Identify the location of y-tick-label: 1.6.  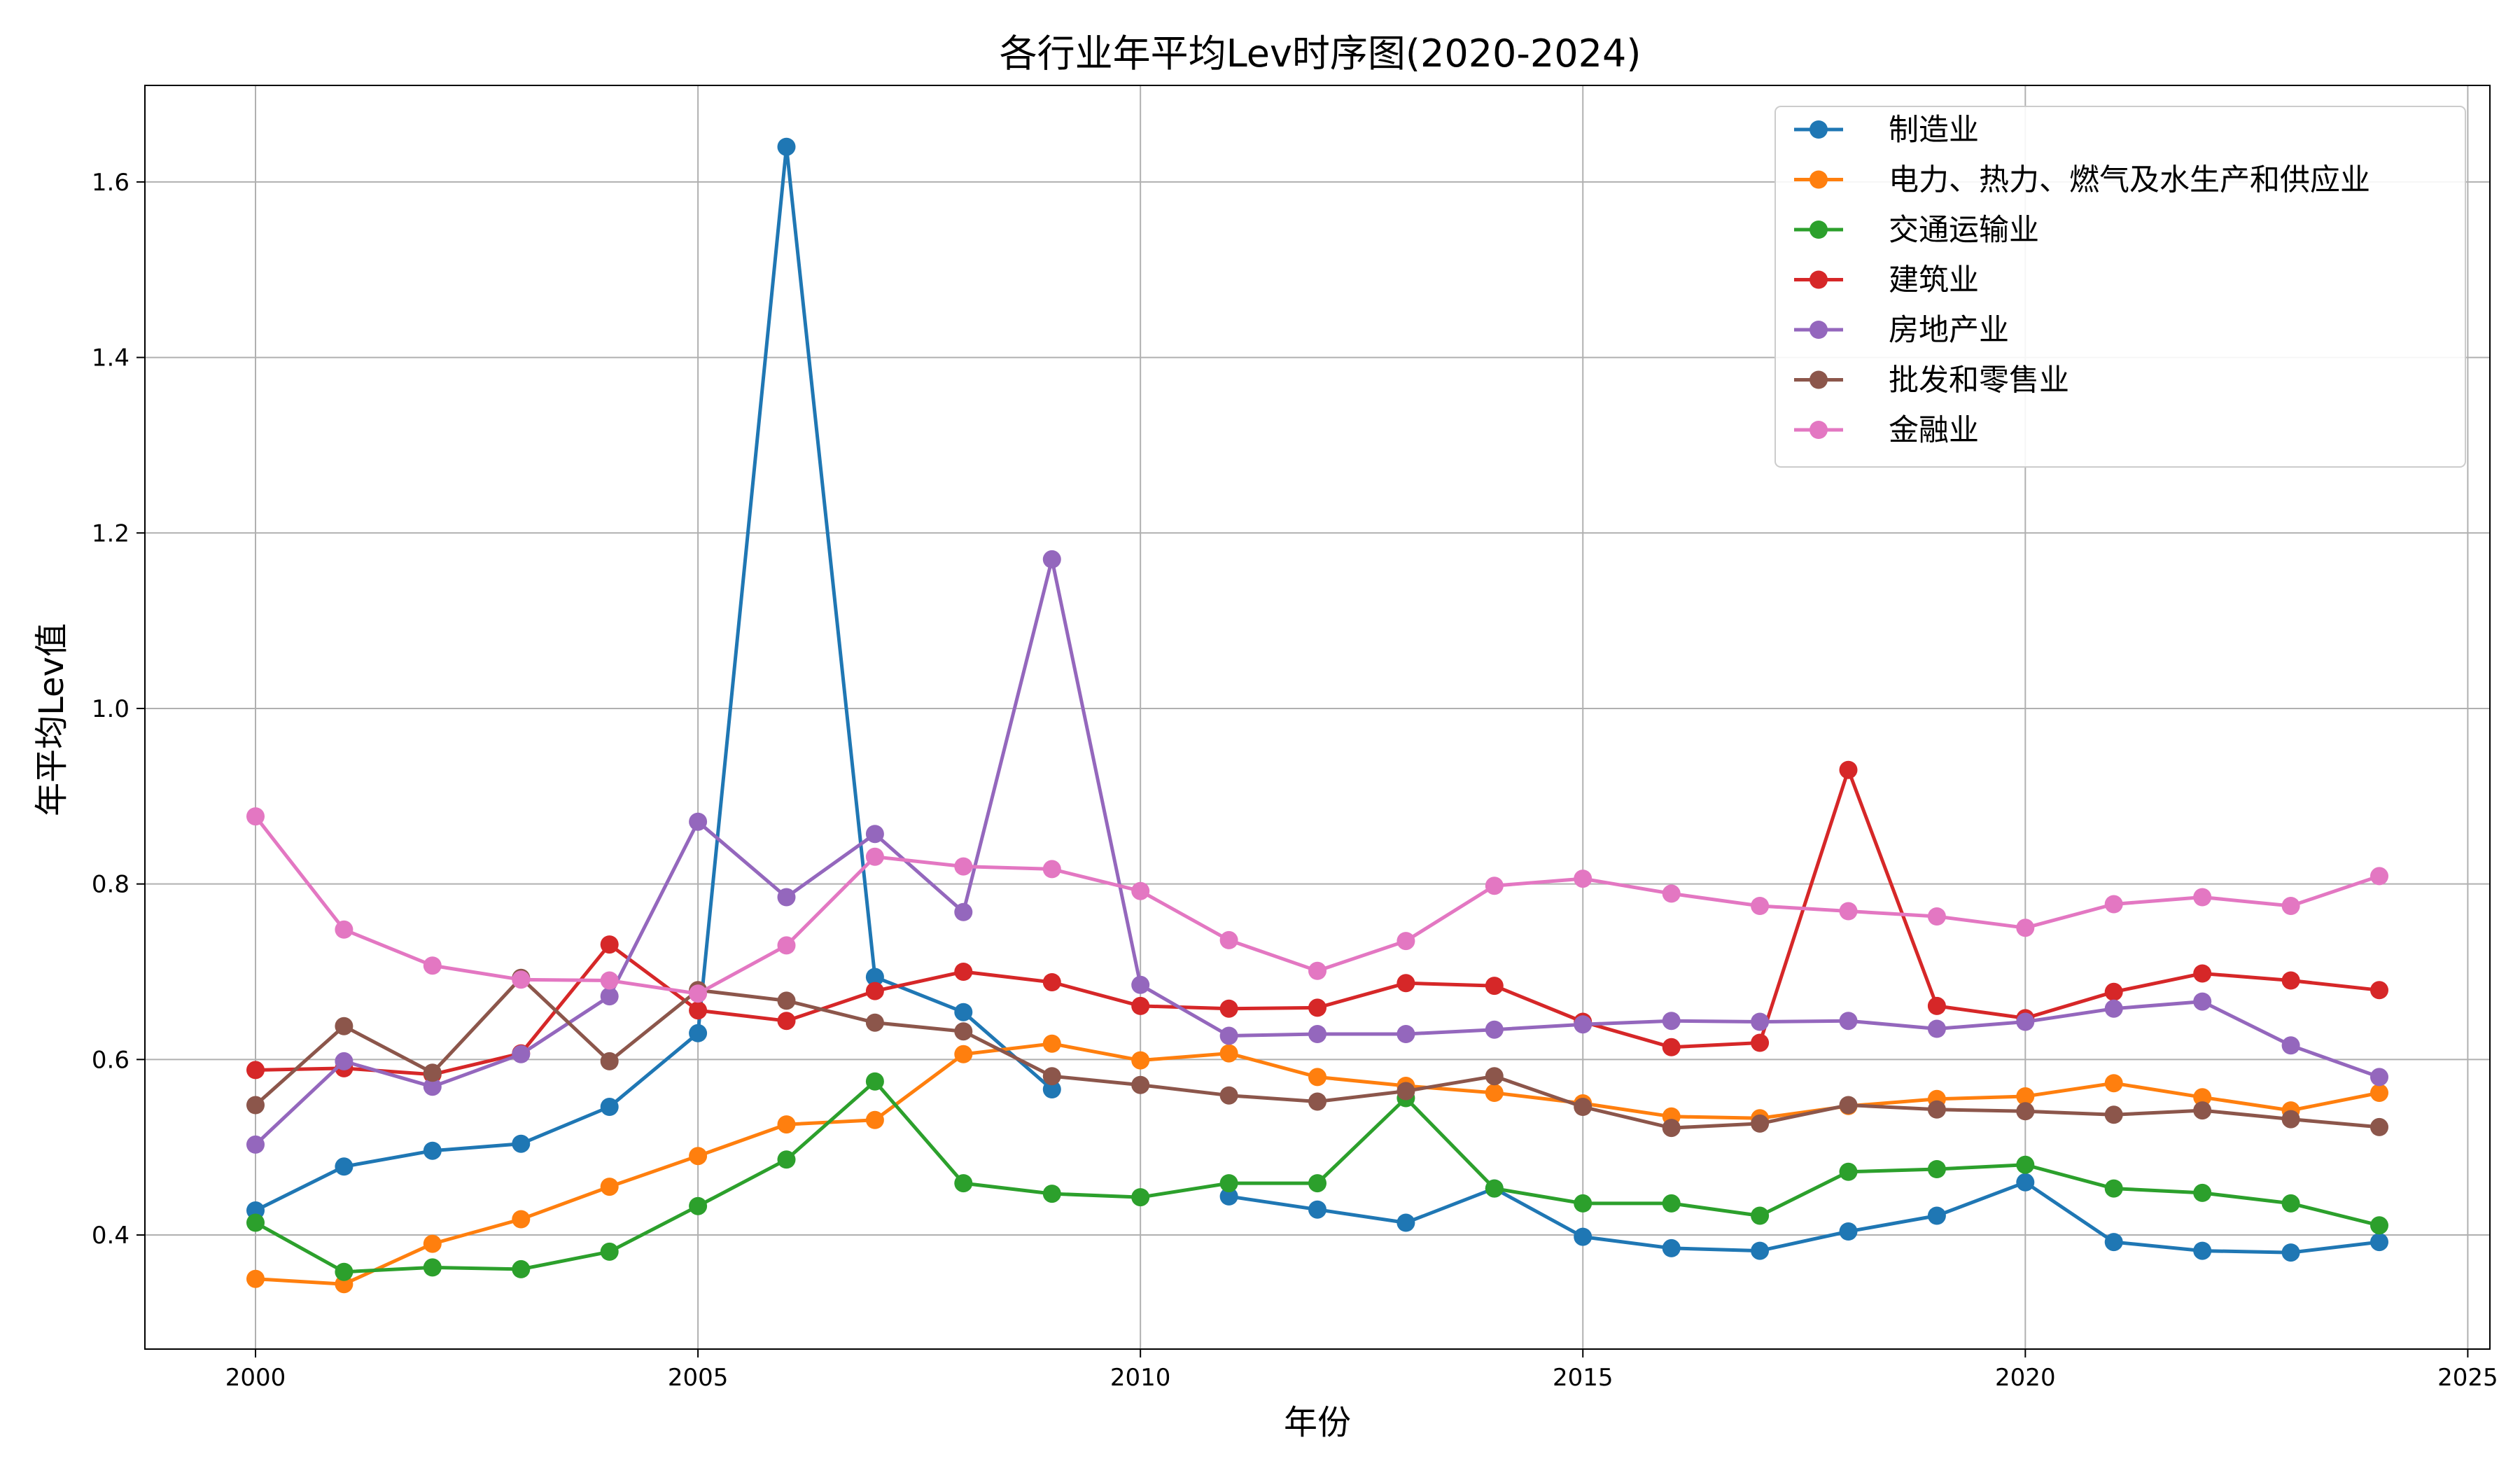
(111, 183).